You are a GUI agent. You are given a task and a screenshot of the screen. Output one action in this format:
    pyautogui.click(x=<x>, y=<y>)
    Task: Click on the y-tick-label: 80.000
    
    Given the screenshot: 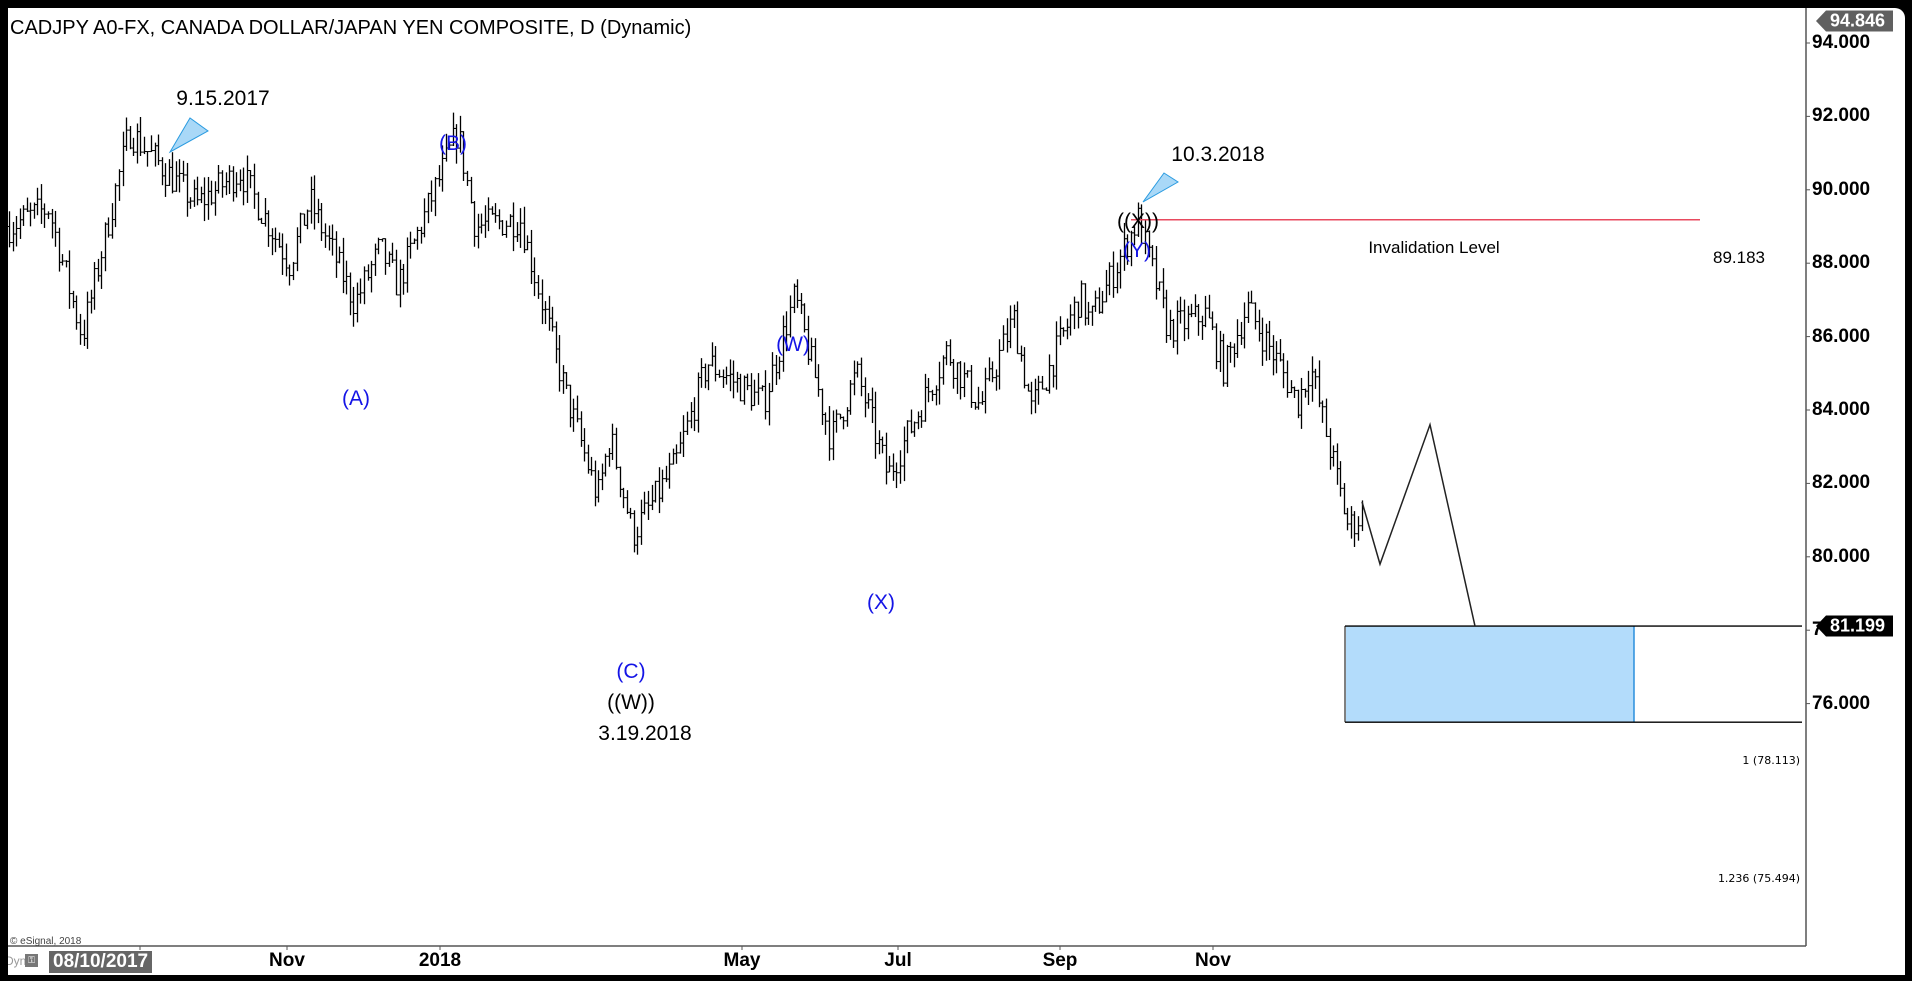 What is the action you would take?
    pyautogui.click(x=1841, y=556)
    